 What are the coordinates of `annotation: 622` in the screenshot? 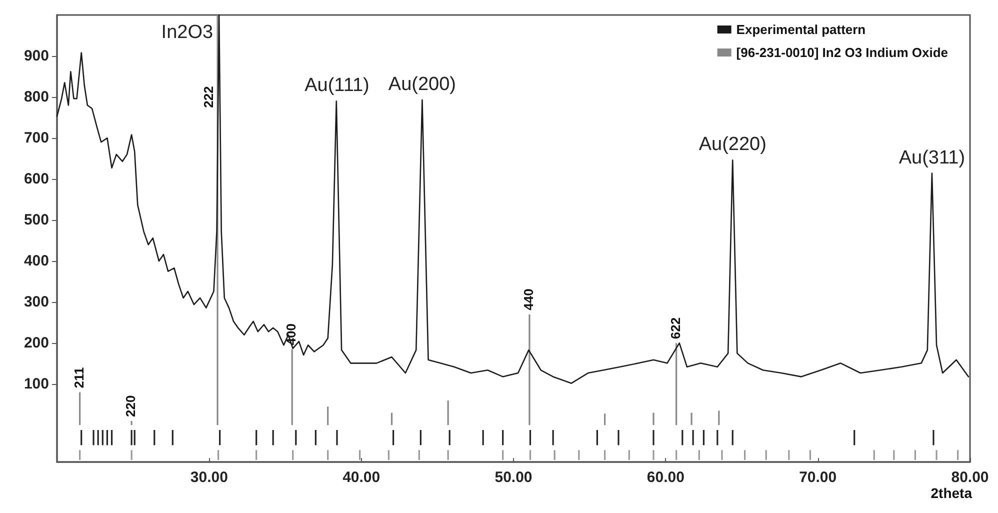 It's located at (675, 328).